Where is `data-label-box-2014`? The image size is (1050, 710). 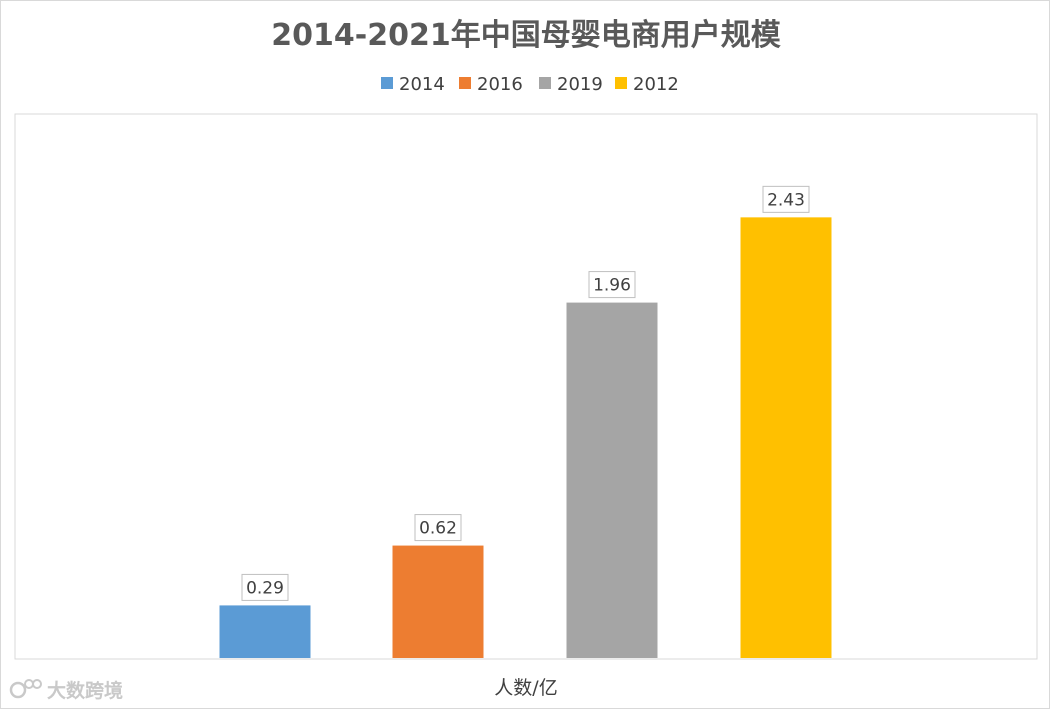
data-label-box-2014 is located at coordinates (265, 587).